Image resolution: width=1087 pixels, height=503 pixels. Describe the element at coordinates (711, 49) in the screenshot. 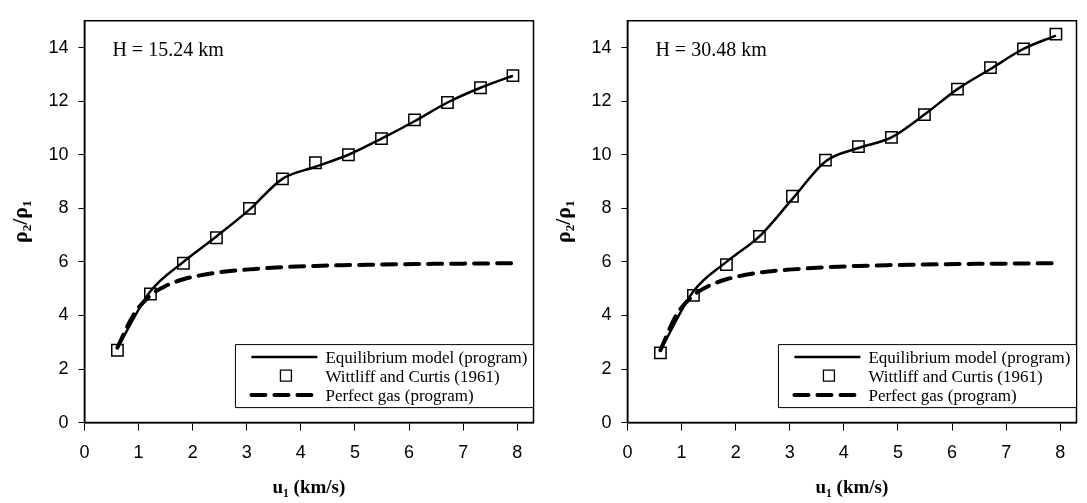

I see `annotation: H = 30.48 km` at that location.